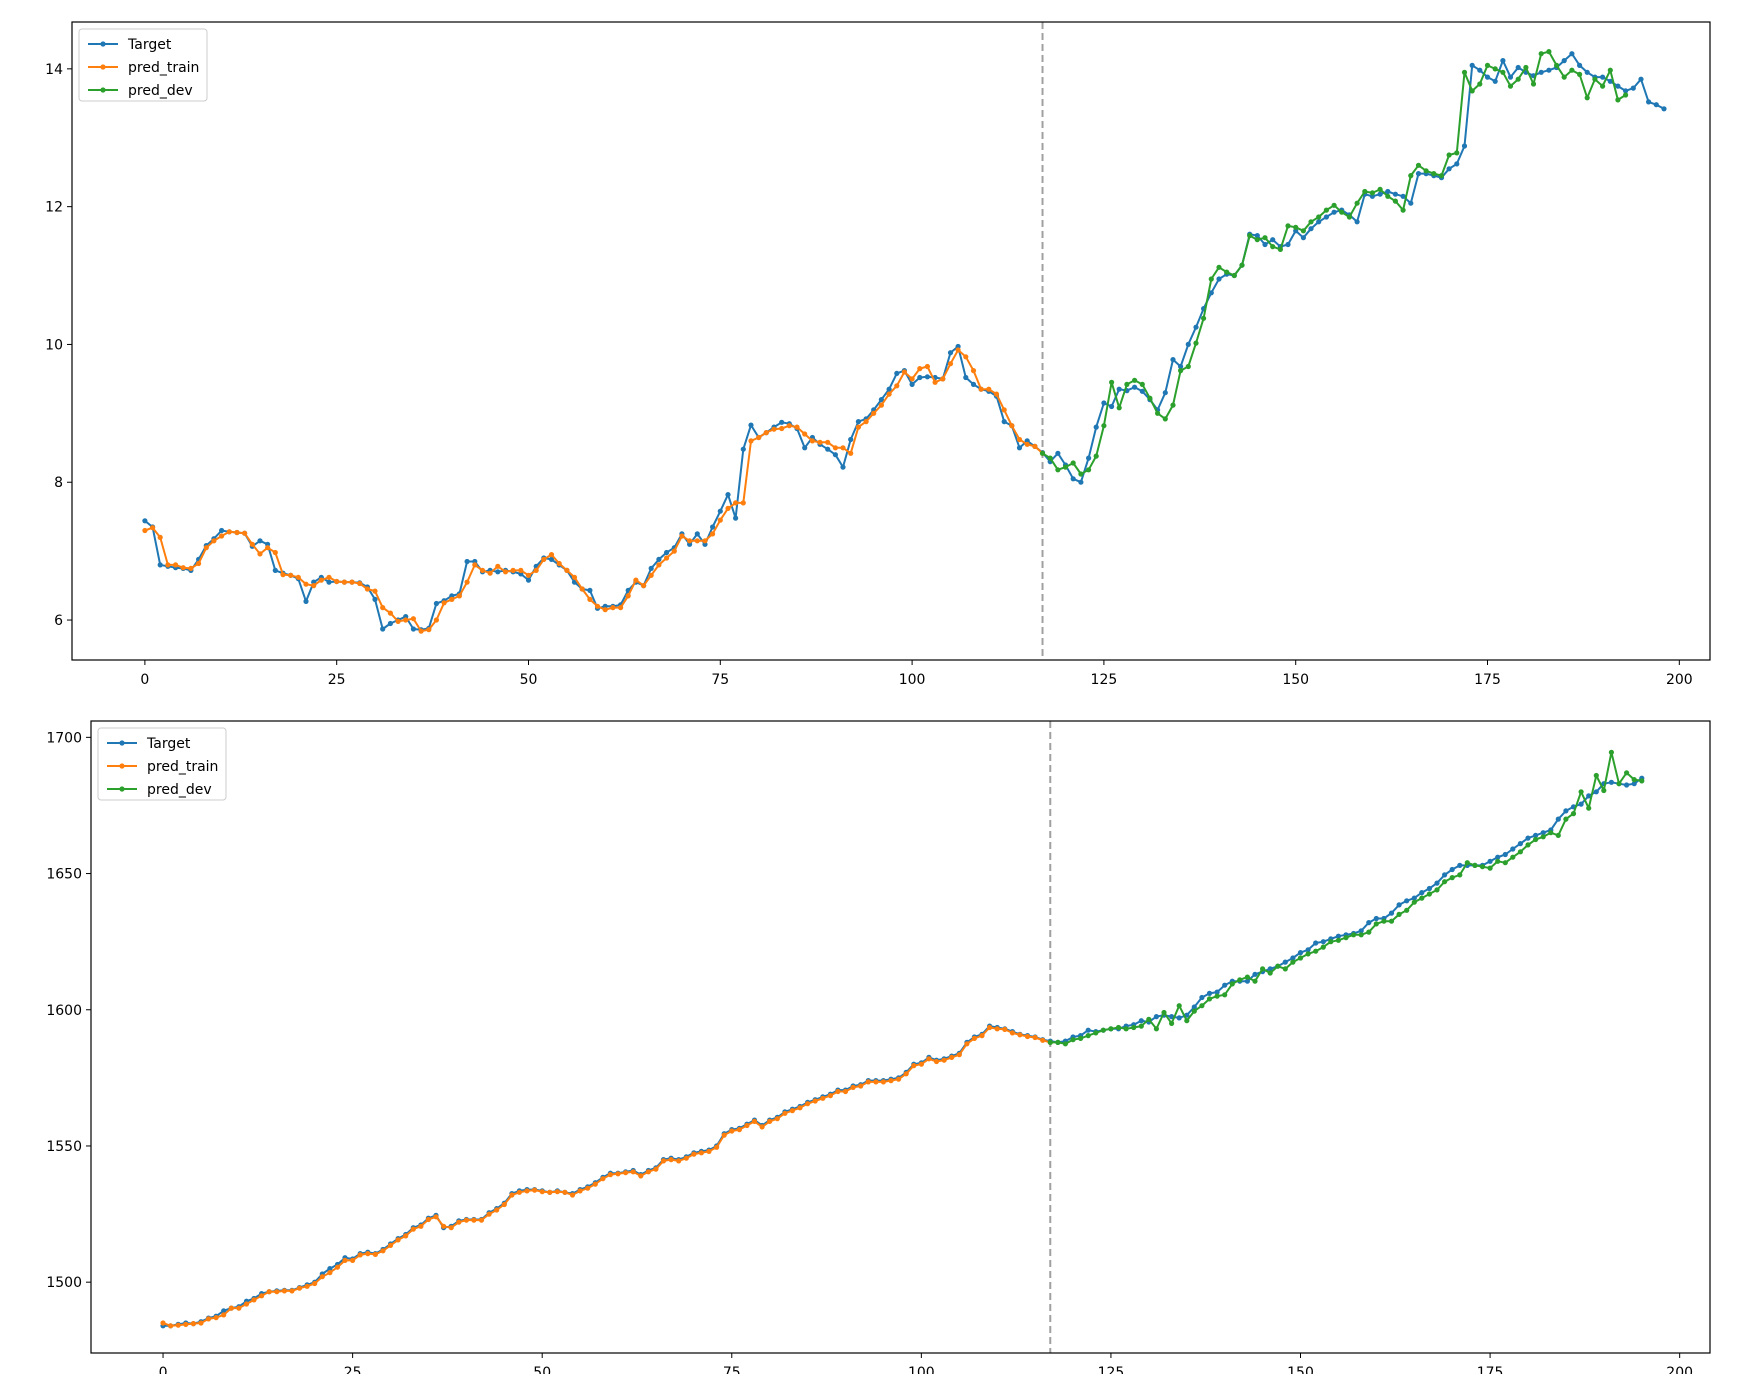 This screenshot has width=1743, height=1378. I want to click on x-tick-label: 175, so click(1487, 680).